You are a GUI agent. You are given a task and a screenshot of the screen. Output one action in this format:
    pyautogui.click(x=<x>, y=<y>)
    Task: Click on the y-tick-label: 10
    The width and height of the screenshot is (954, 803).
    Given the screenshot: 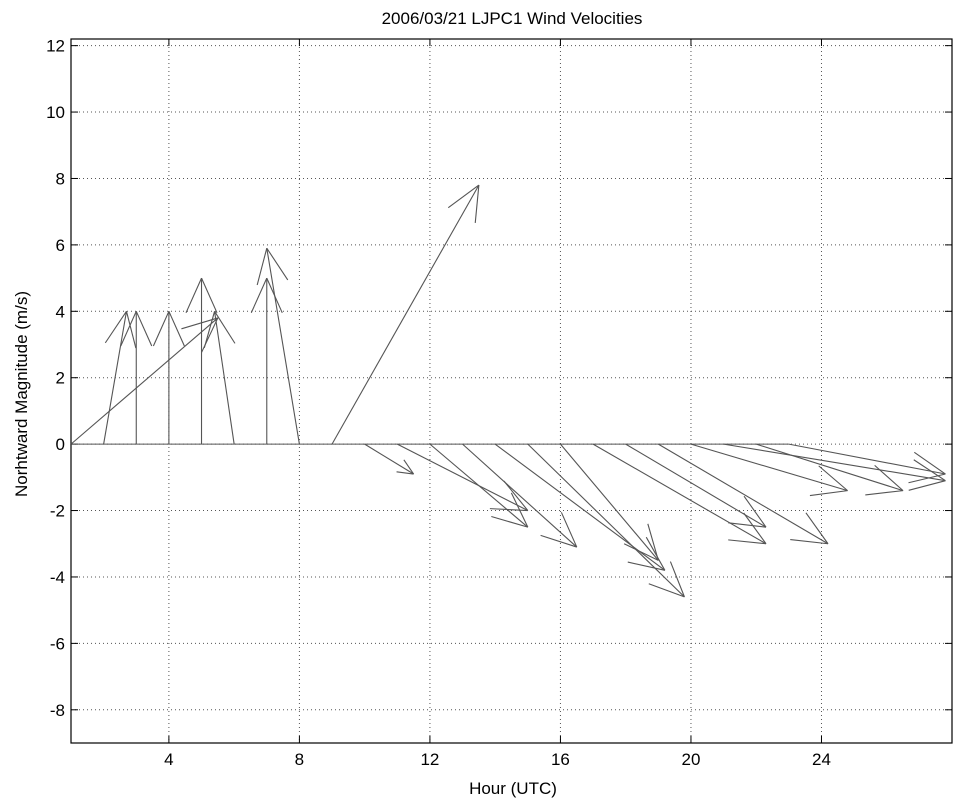 What is the action you would take?
    pyautogui.click(x=55, y=112)
    